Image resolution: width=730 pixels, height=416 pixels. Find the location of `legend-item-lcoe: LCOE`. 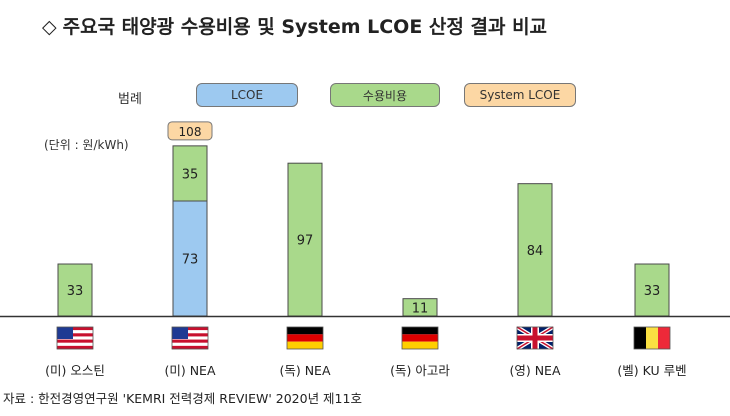

legend-item-lcoe: LCOE is located at coordinates (247, 95).